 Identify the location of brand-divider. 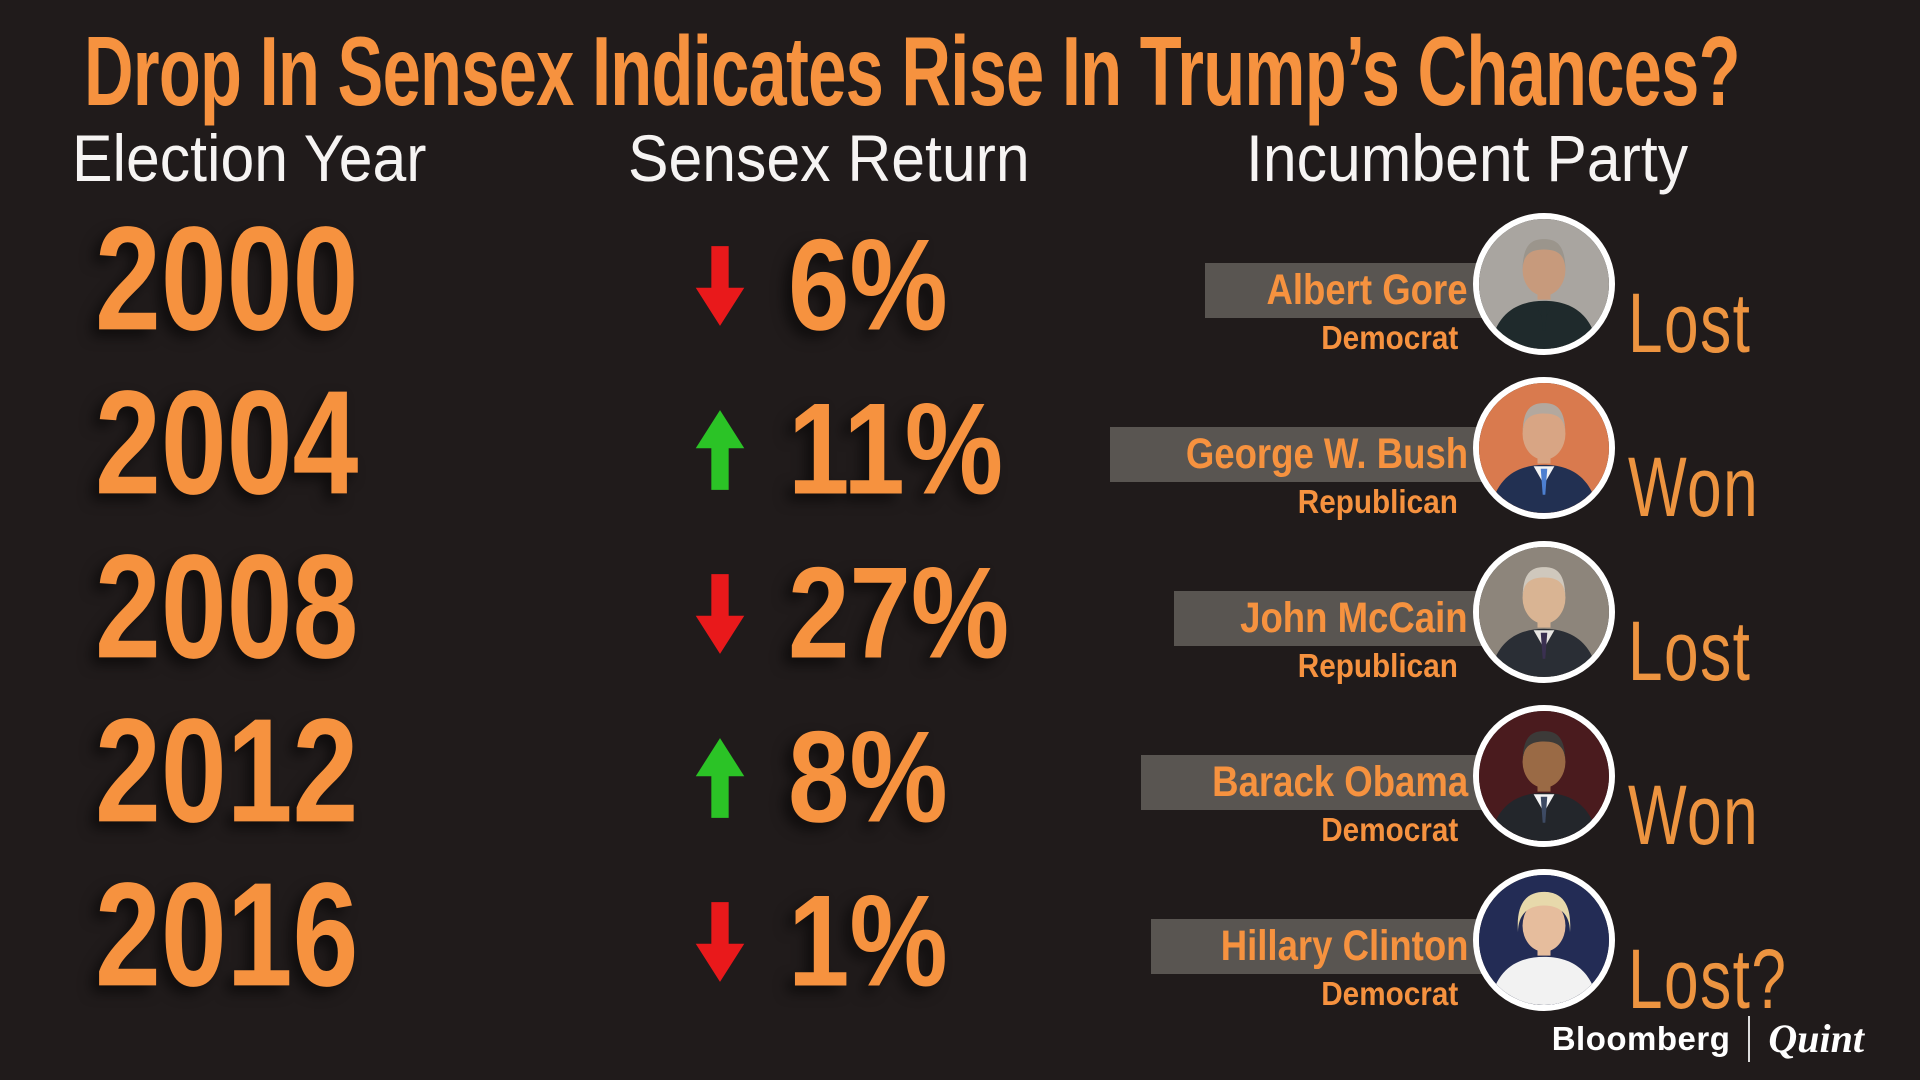
(1749, 1038).